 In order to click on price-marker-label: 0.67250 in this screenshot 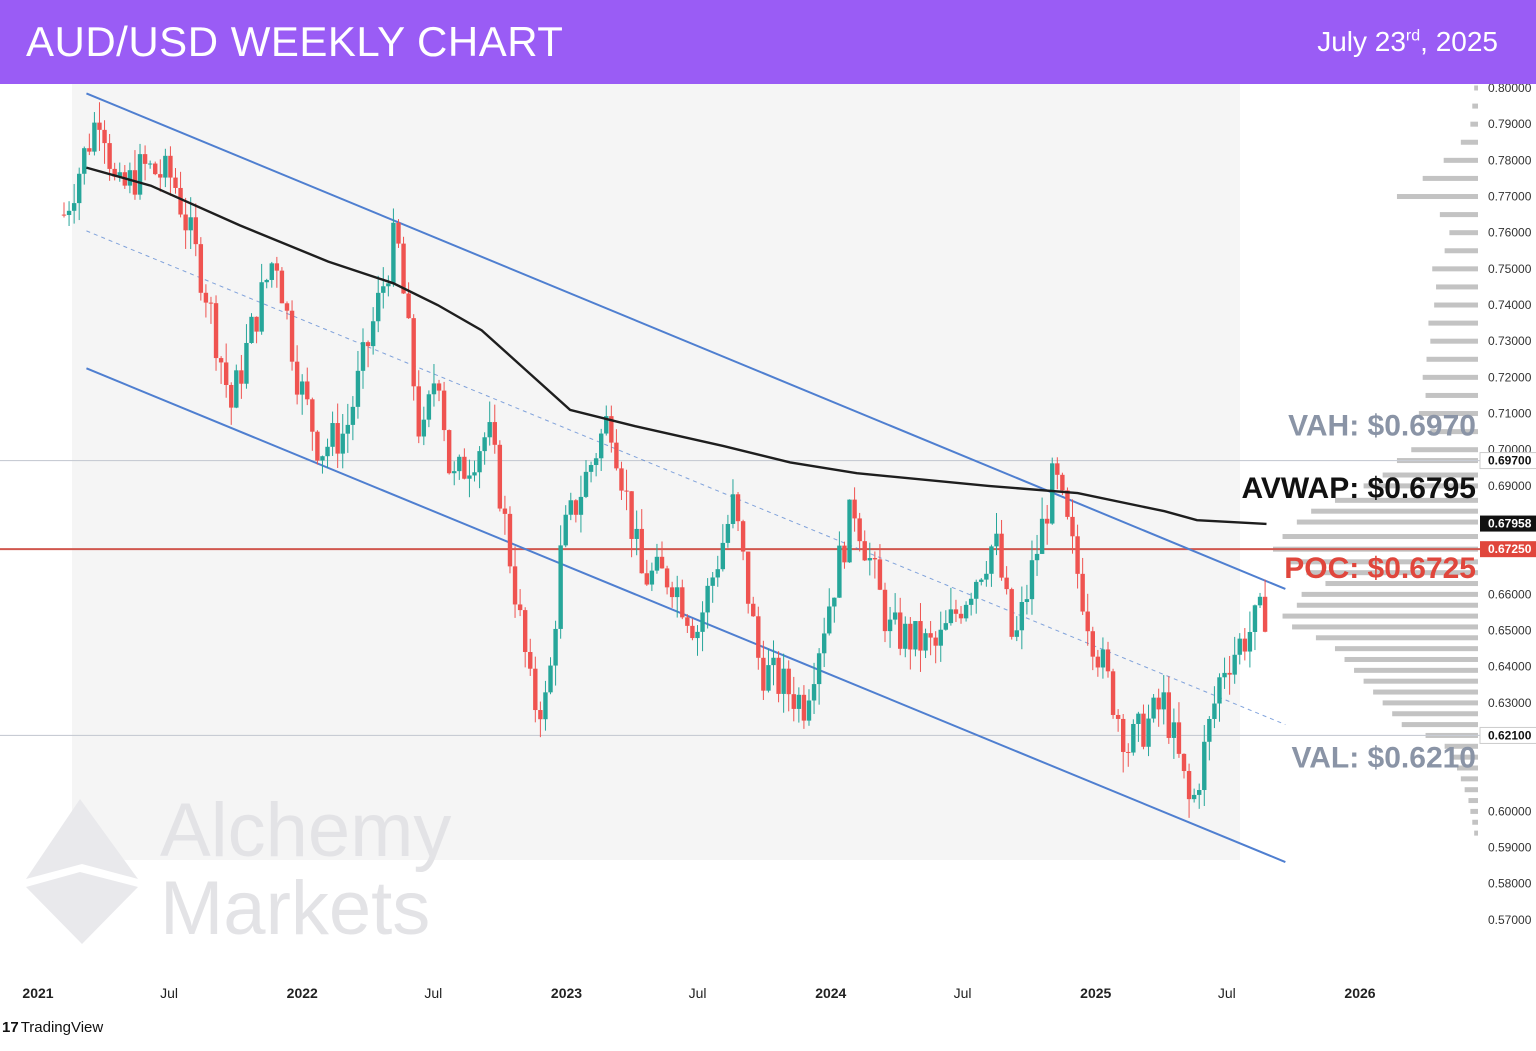, I will do `click(1510, 549)`.